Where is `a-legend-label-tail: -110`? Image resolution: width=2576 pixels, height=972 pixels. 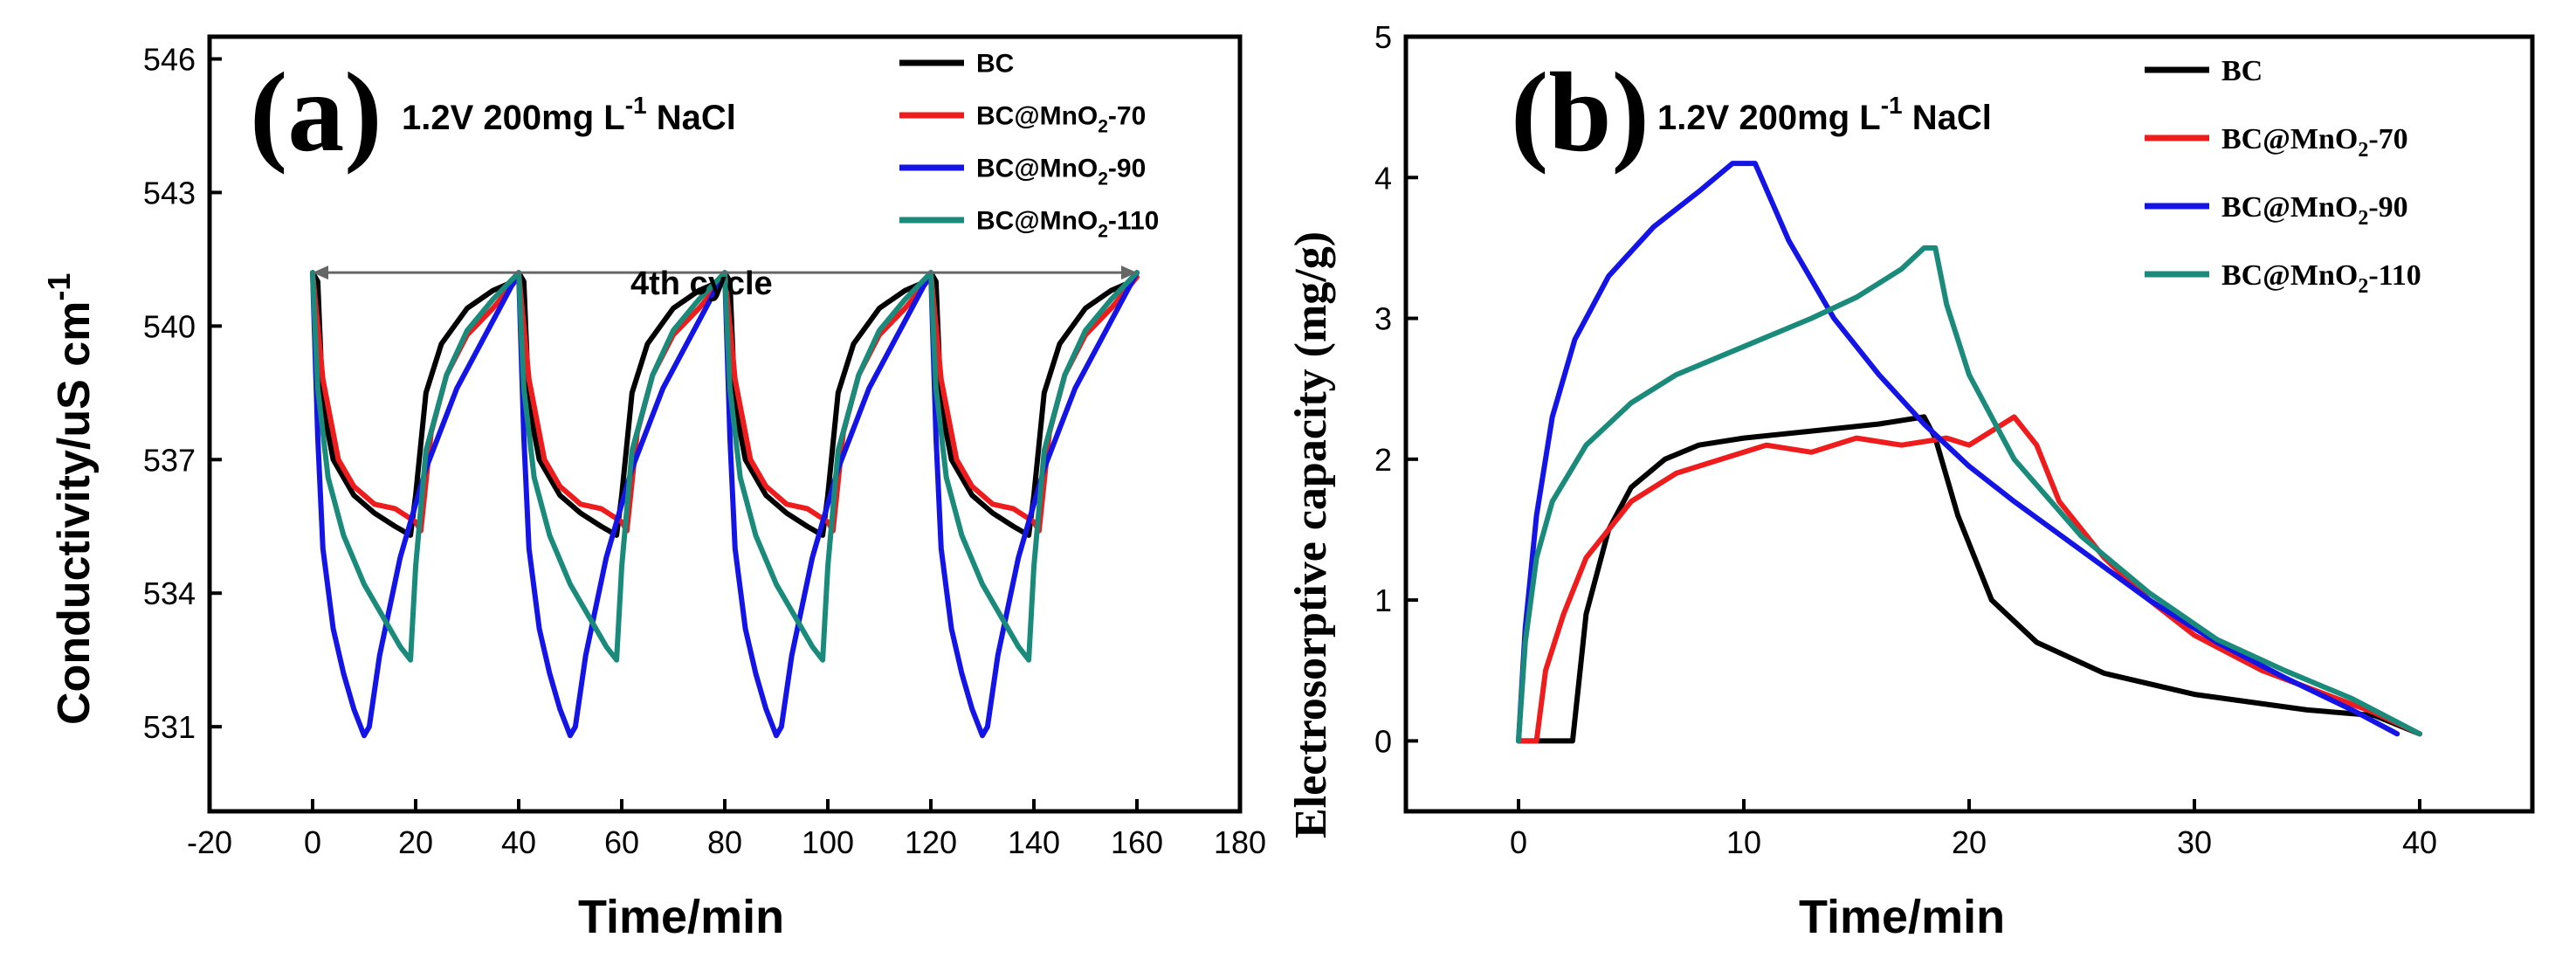
a-legend-label-tail: -110 is located at coordinates (1133, 221).